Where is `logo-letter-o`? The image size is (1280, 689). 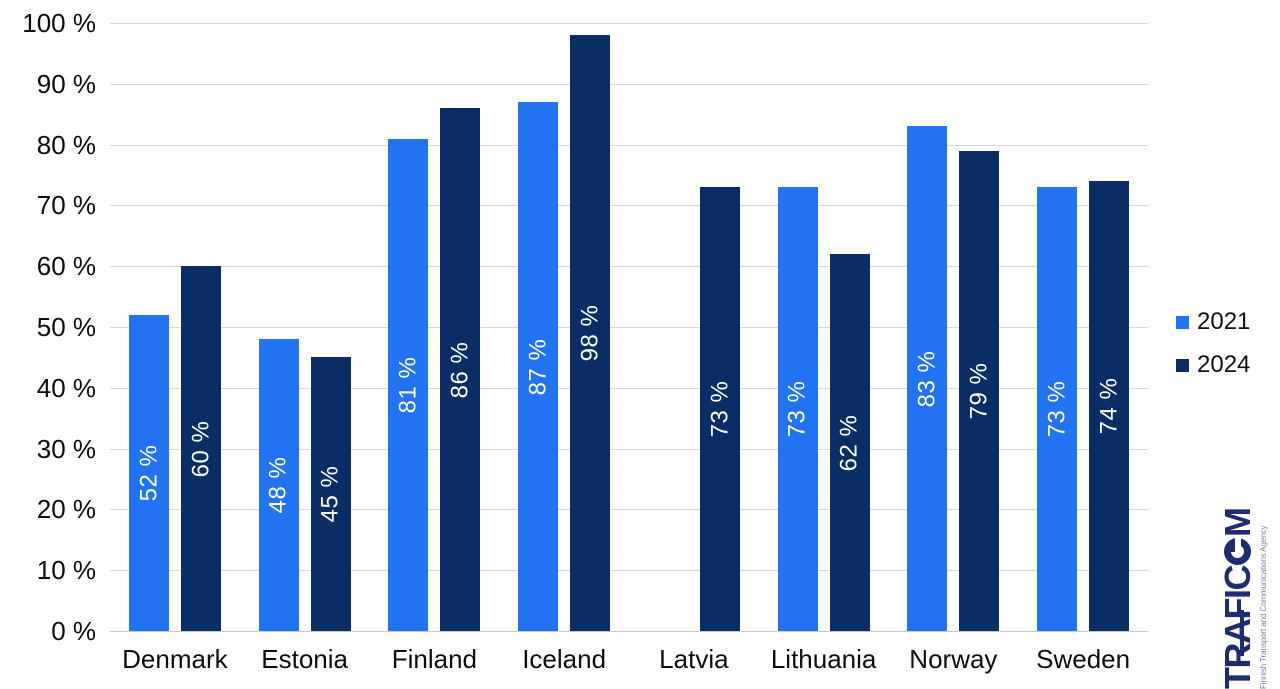
logo-letter-o is located at coordinates (1237, 551).